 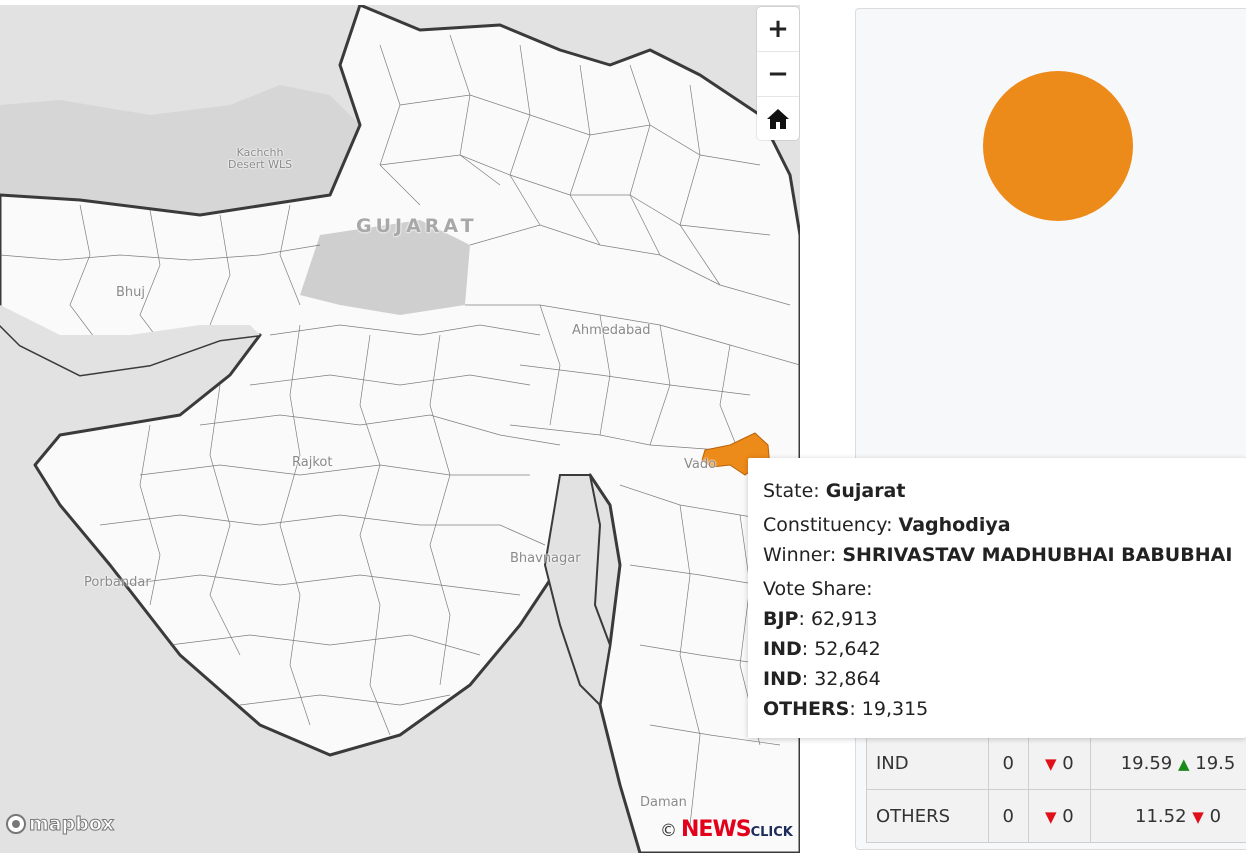 What do you see at coordinates (781, 619) in the screenshot?
I see `tooltip-vote-party: BJP` at bounding box center [781, 619].